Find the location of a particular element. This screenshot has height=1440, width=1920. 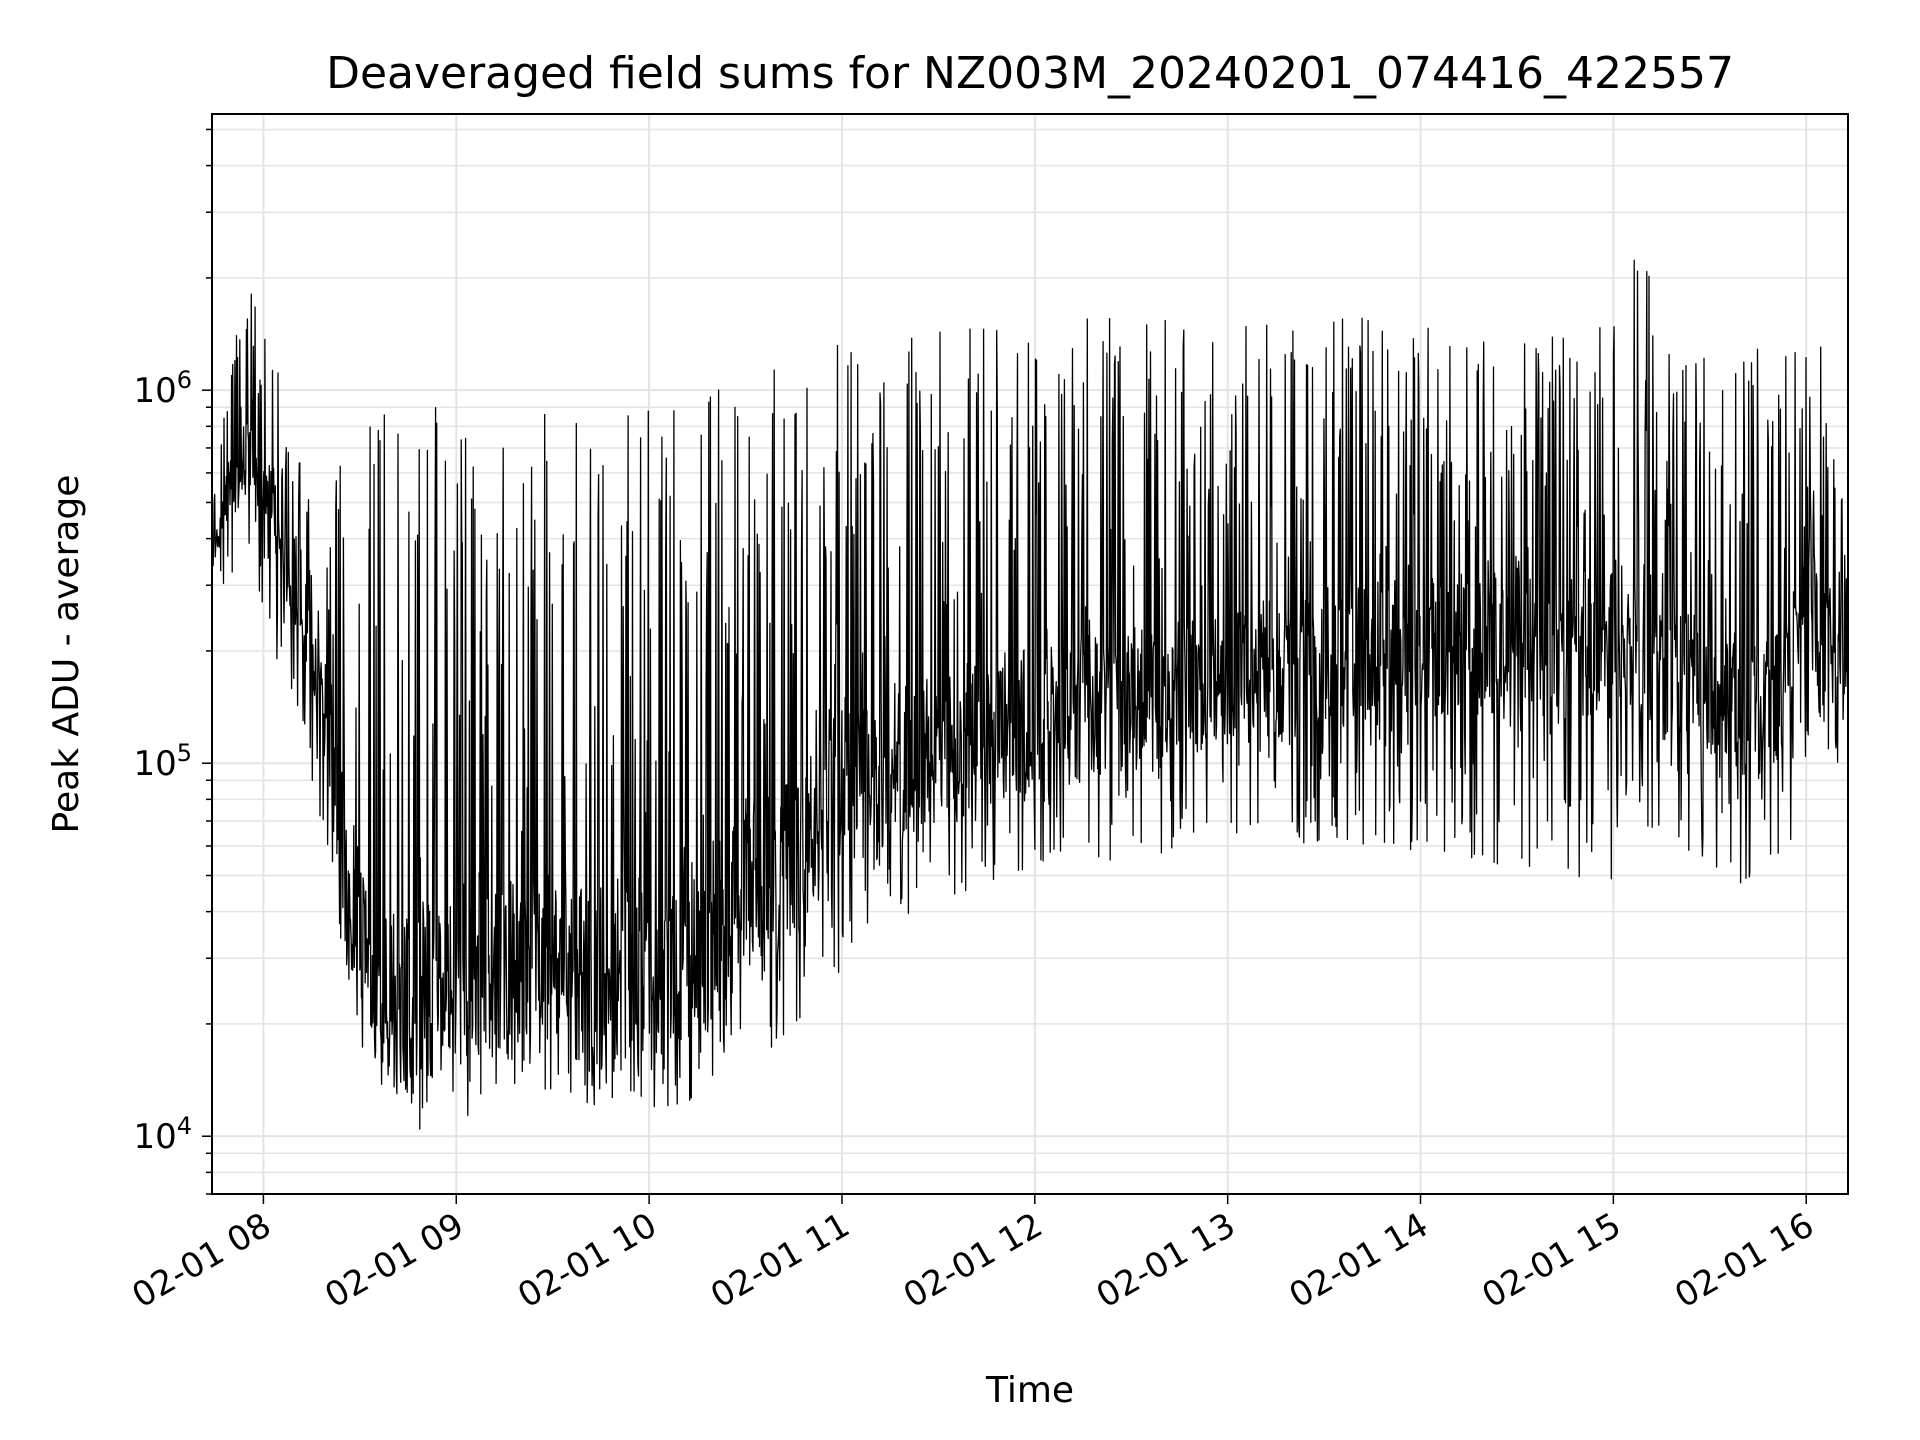

y-tick-label: 10⁴ is located at coordinates (162, 1134).